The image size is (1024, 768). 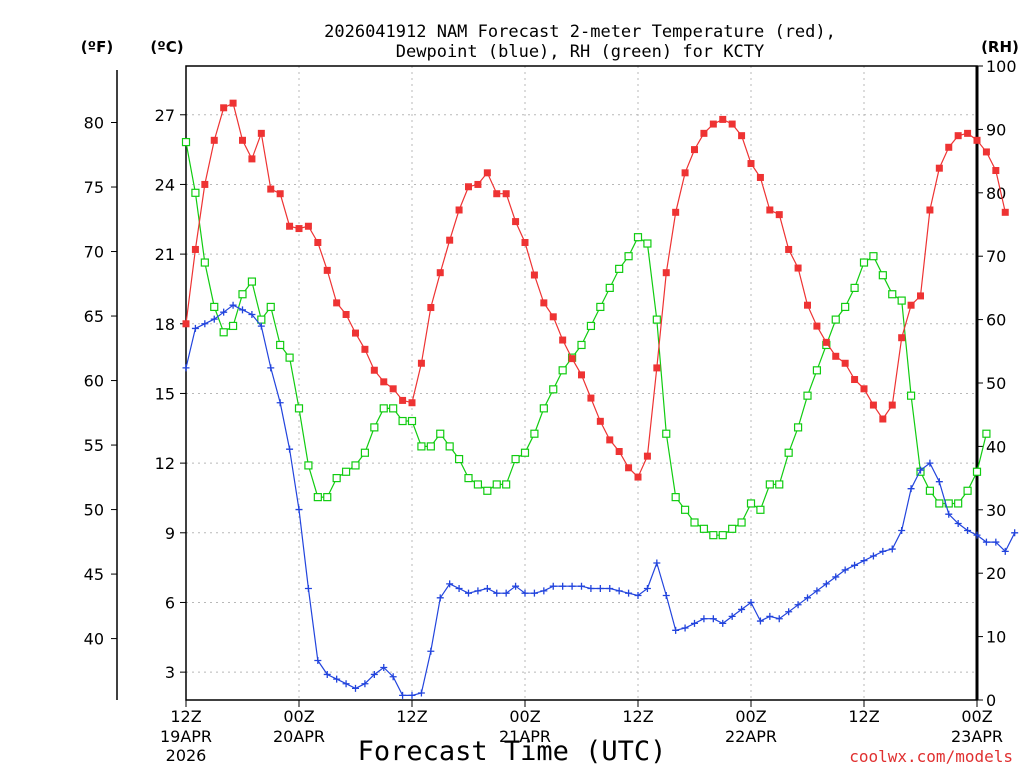 I want to click on rh-tick-label: 70, so click(x=996, y=256).